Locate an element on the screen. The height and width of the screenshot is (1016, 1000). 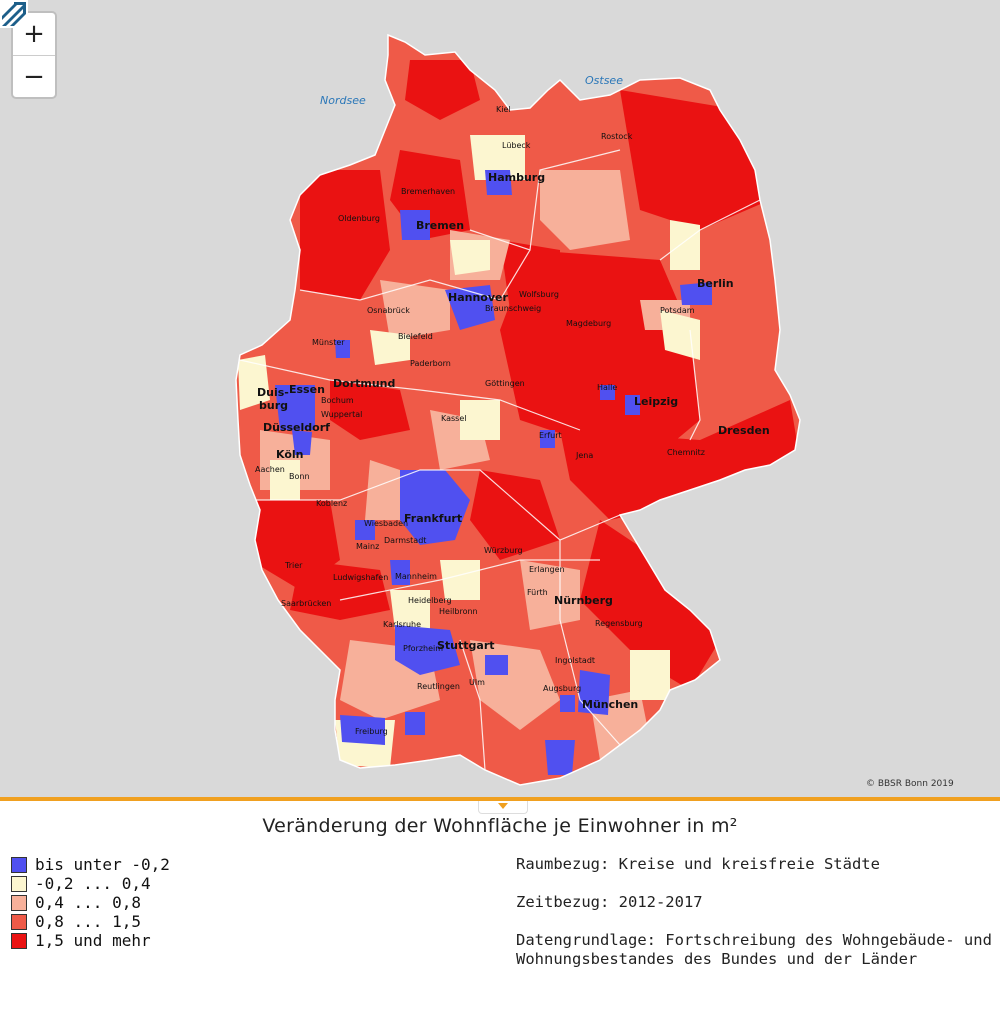
sea-label-nordsee: Nordsee is located at coordinates (343, 100).